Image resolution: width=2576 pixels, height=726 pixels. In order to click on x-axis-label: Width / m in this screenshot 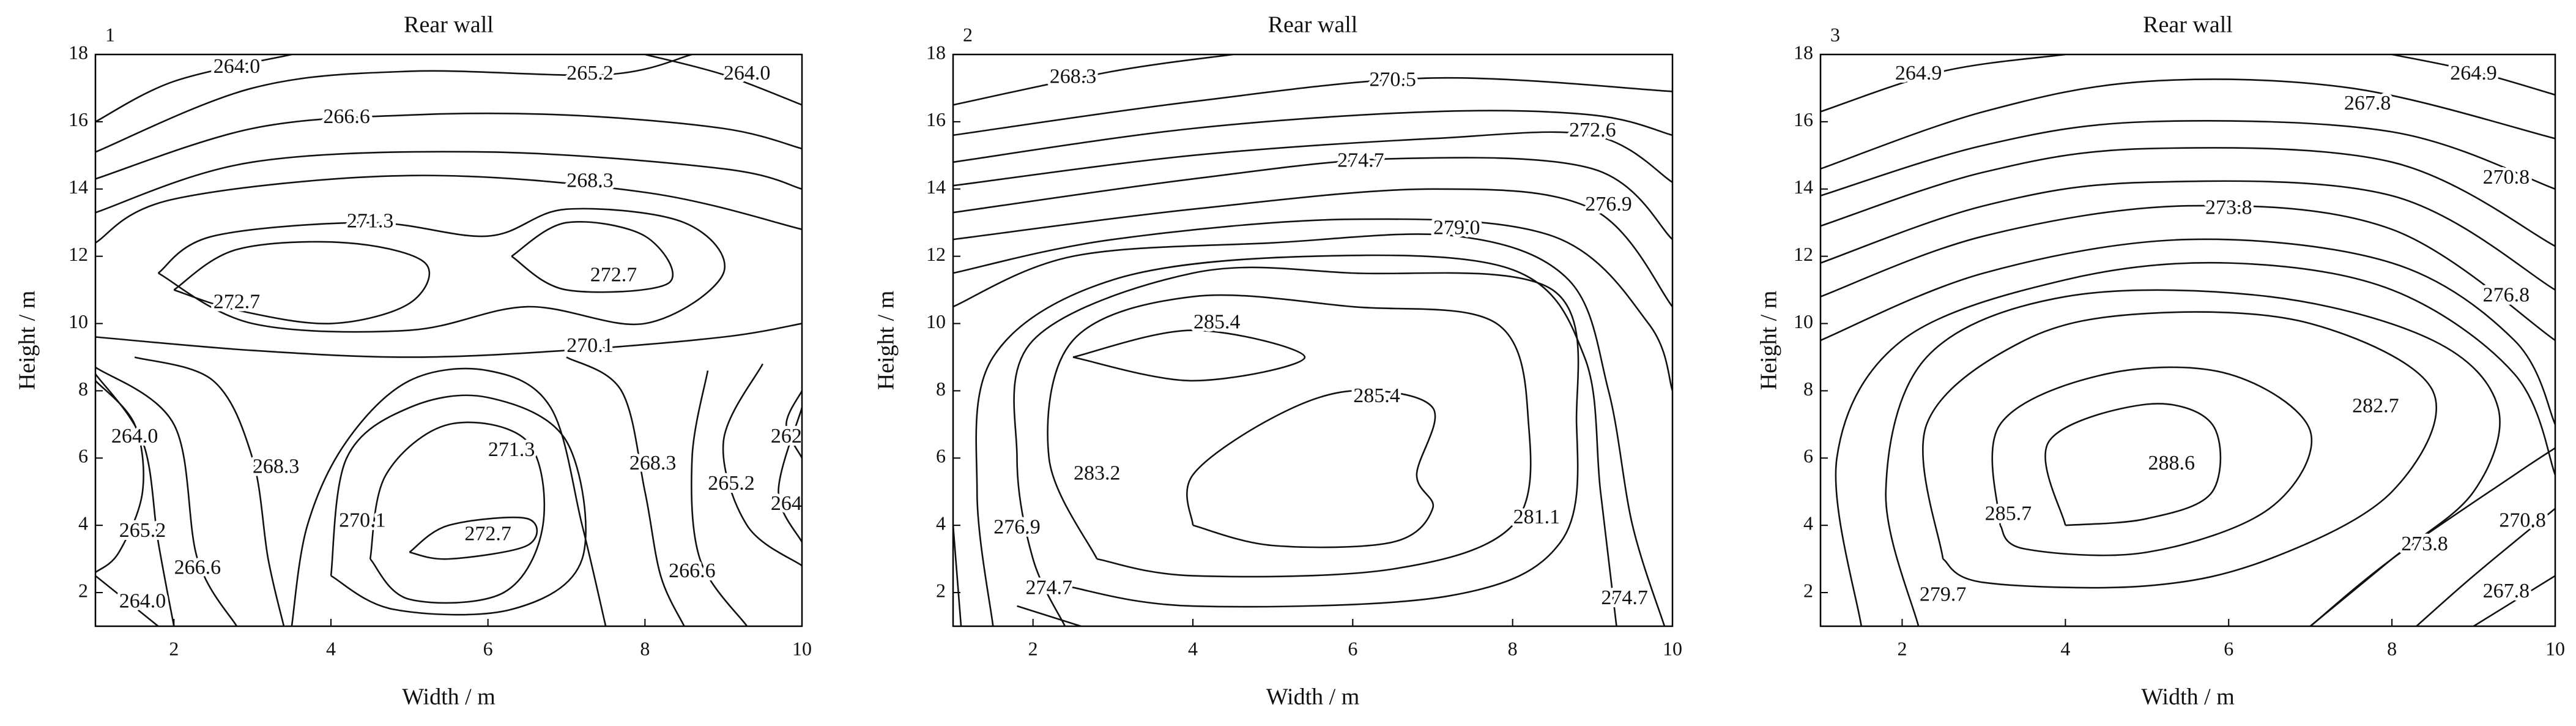, I will do `click(1313, 697)`.